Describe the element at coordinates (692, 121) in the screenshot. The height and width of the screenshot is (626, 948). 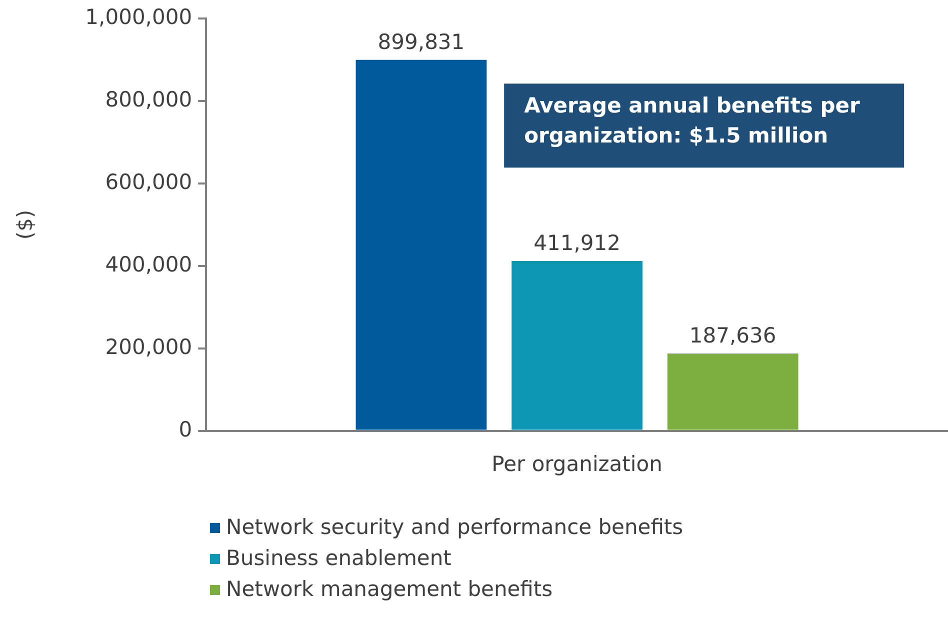
I see `annotation: Average annual benefits per organization: $1.5 million` at that location.